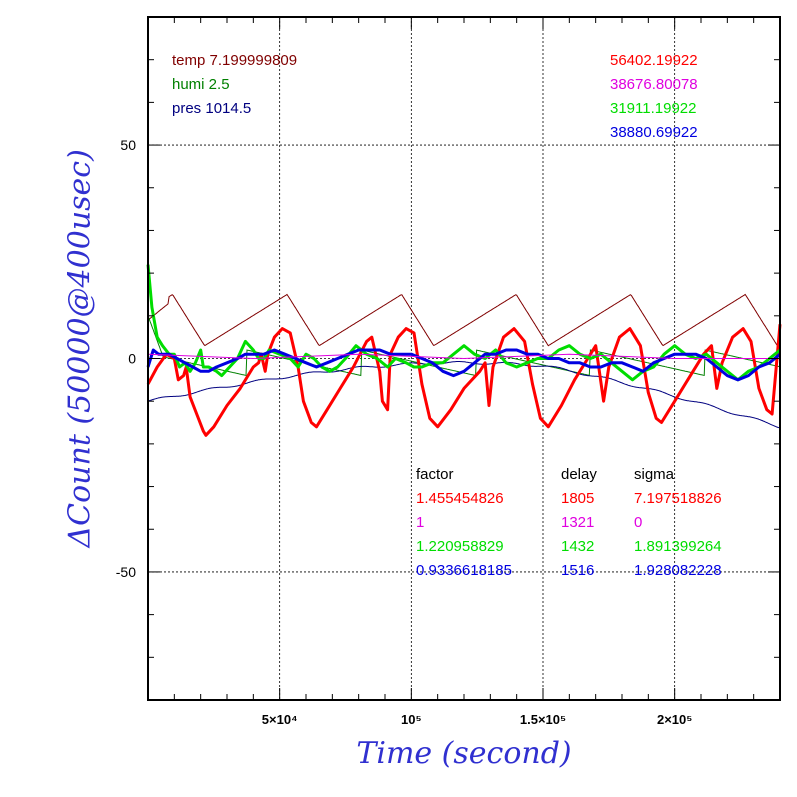 This screenshot has width=797, height=797. What do you see at coordinates (235, 60) in the screenshot?
I see `env-temp-label: temp 7.199999809` at bounding box center [235, 60].